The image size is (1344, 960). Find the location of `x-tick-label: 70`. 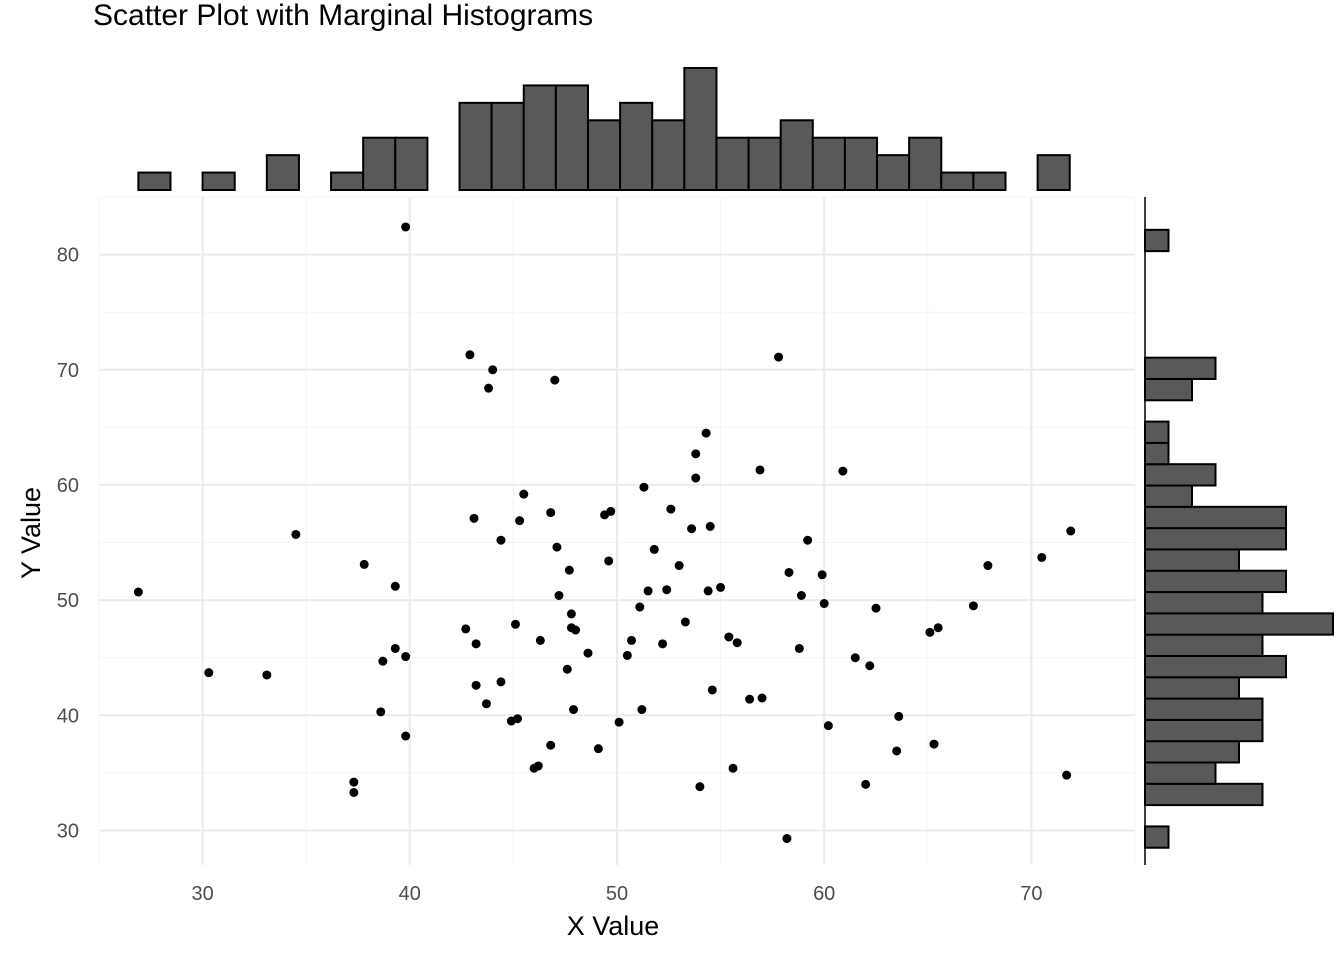

x-tick-label: 70 is located at coordinates (1031, 894).